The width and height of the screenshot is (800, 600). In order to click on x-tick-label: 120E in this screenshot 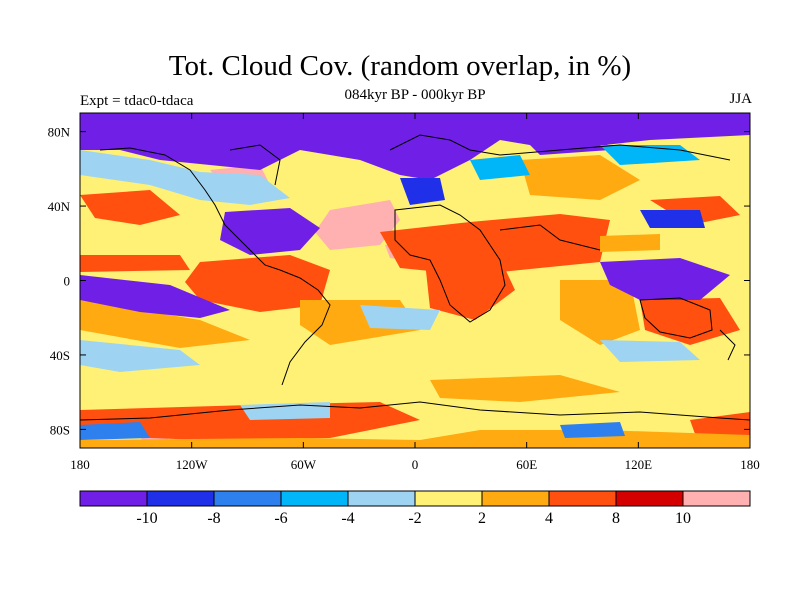, I will do `click(639, 464)`.